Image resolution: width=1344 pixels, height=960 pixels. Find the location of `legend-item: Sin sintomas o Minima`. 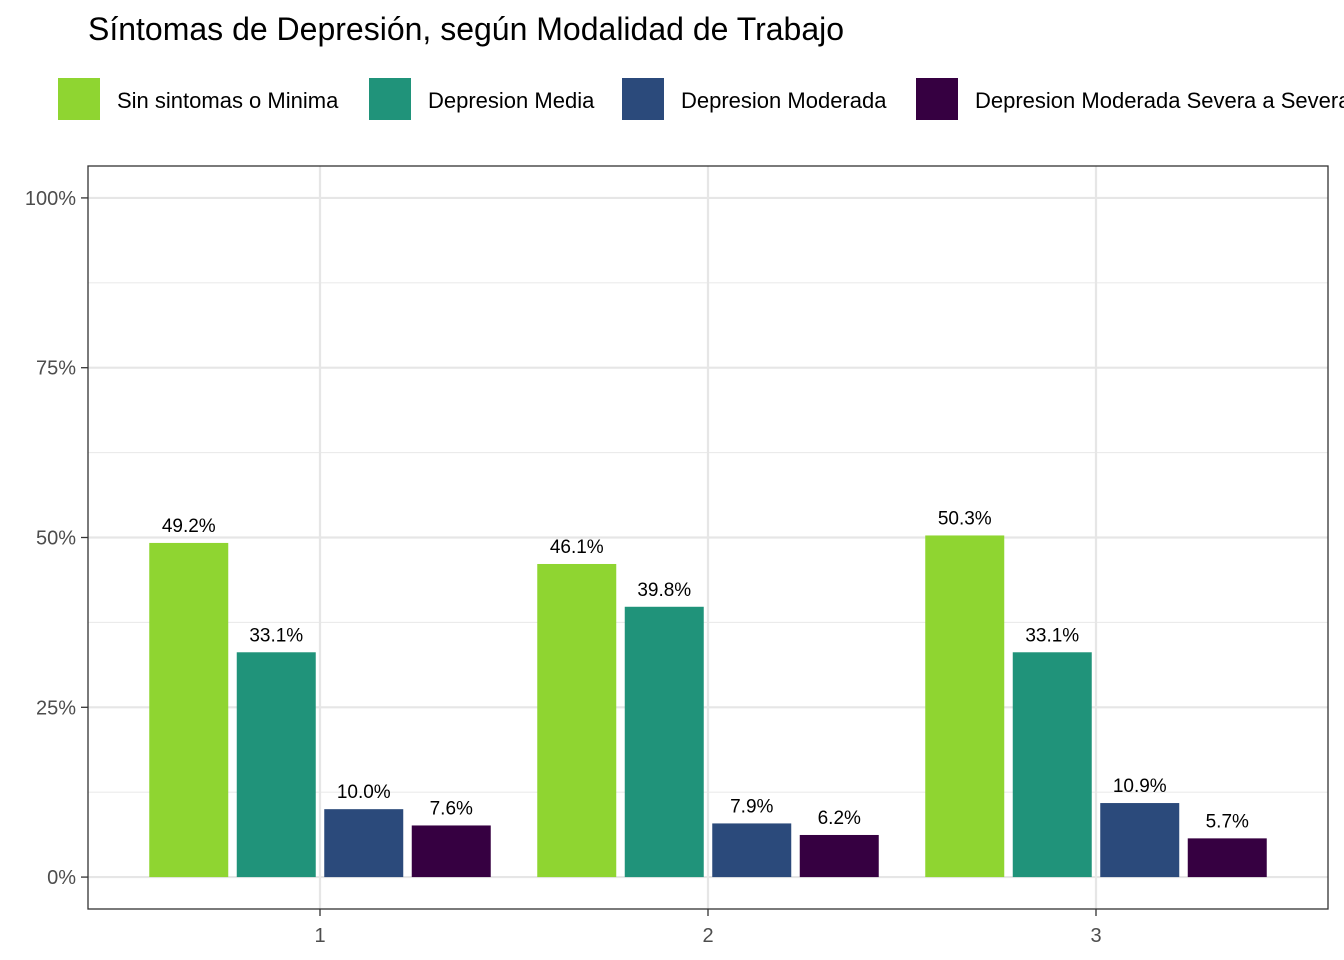

legend-item: Sin sintomas o Minima is located at coordinates (198, 99).